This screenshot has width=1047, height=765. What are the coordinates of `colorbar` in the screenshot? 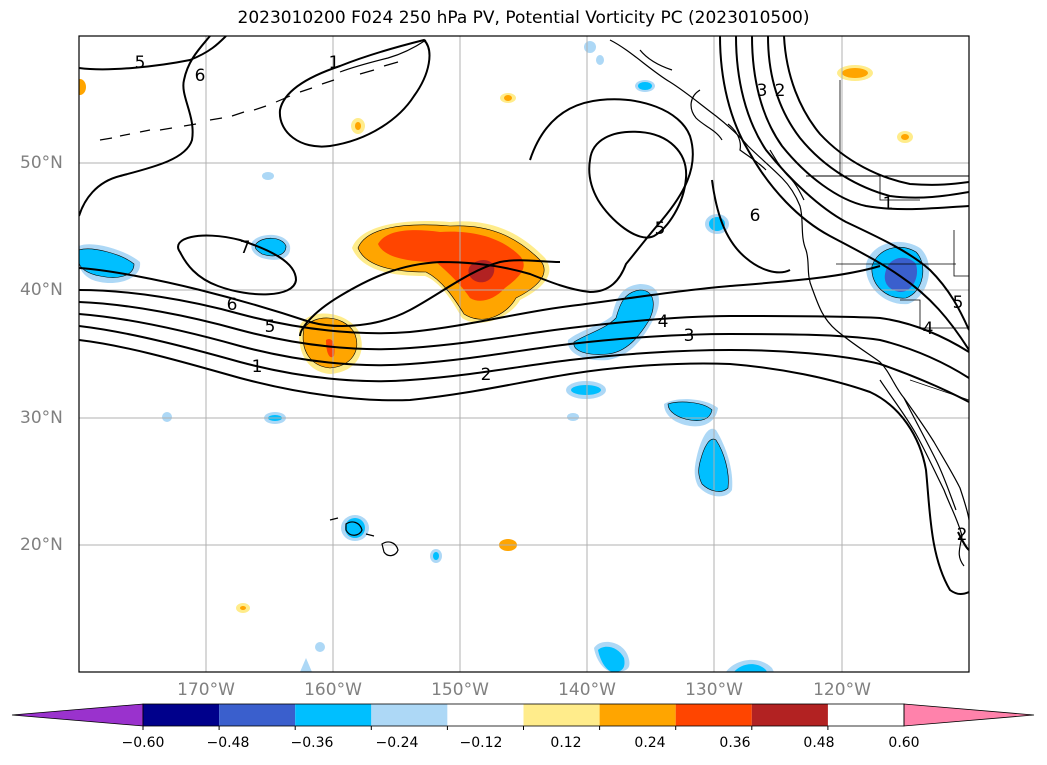 It's located at (523, 716).